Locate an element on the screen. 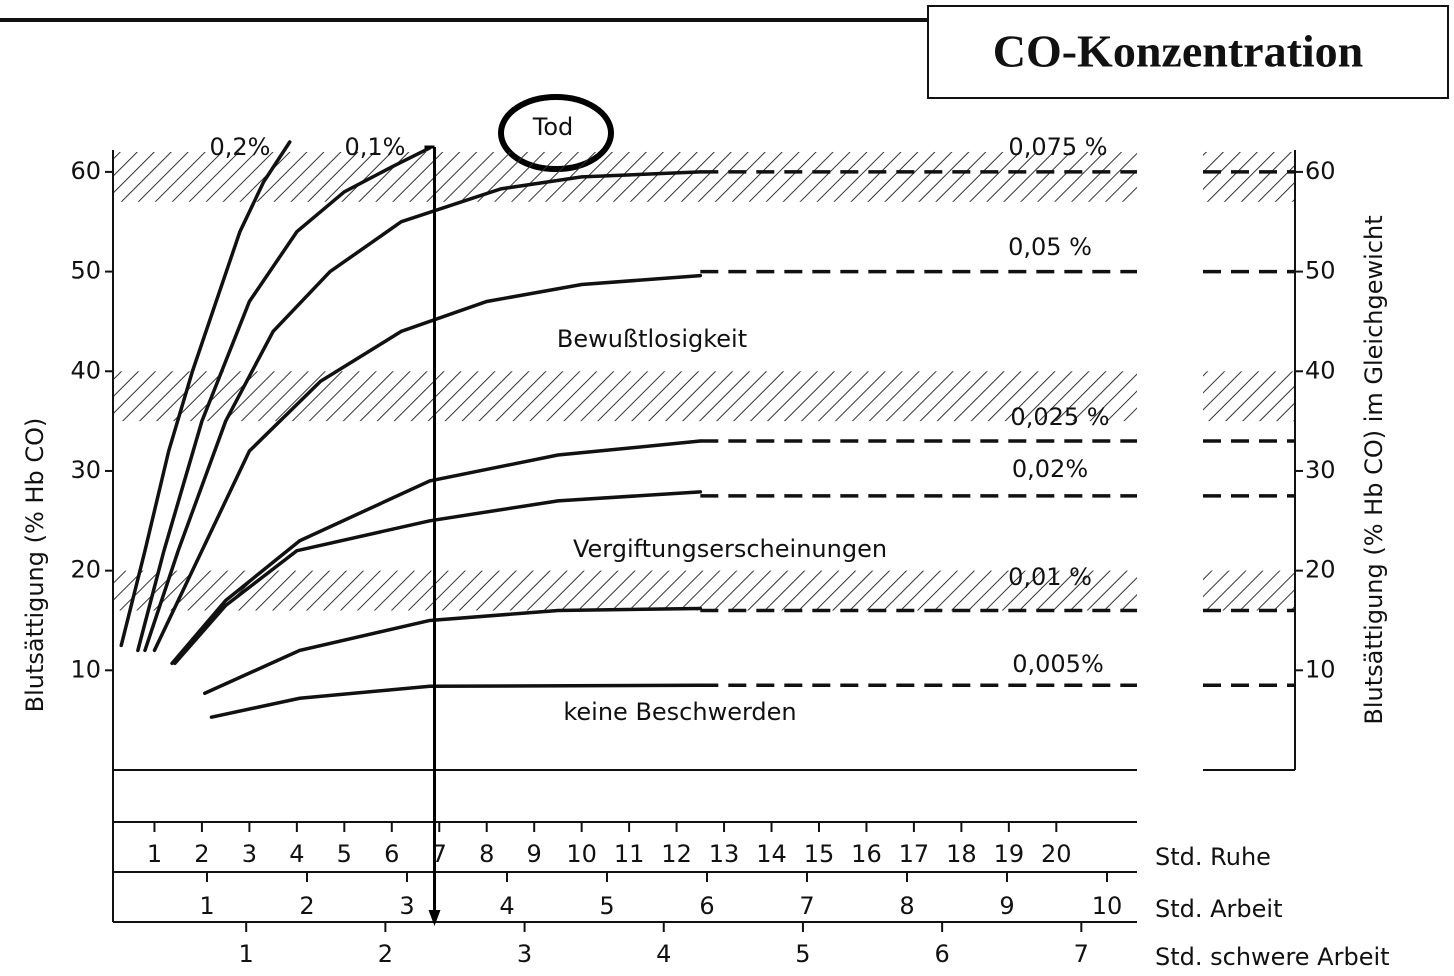 Image resolution: width=1454 pixels, height=976 pixels. x-tick-label: 13 is located at coordinates (724, 854).